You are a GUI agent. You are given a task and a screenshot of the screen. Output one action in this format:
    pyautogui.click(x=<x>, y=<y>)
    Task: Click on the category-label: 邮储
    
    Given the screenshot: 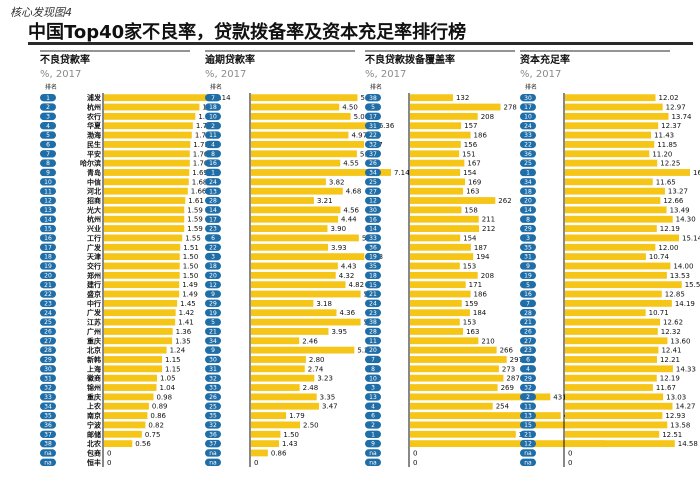 What is the action you would take?
    pyautogui.click(x=94, y=434)
    